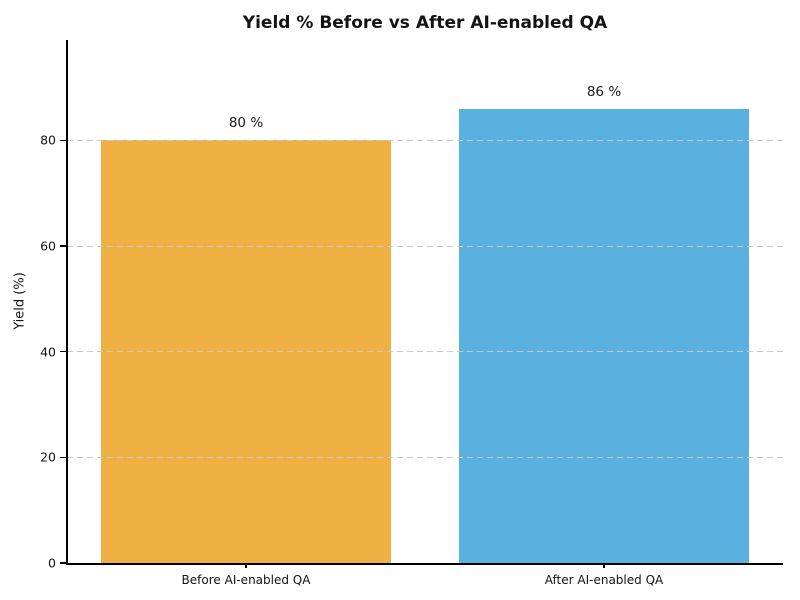  What do you see at coordinates (604, 580) in the screenshot?
I see `x-tick-label: After AI-enabled QA` at bounding box center [604, 580].